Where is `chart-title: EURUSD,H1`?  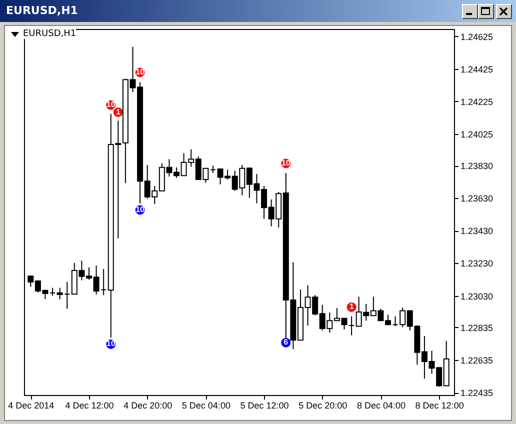 chart-title: EURUSD,H1 is located at coordinates (42, 10).